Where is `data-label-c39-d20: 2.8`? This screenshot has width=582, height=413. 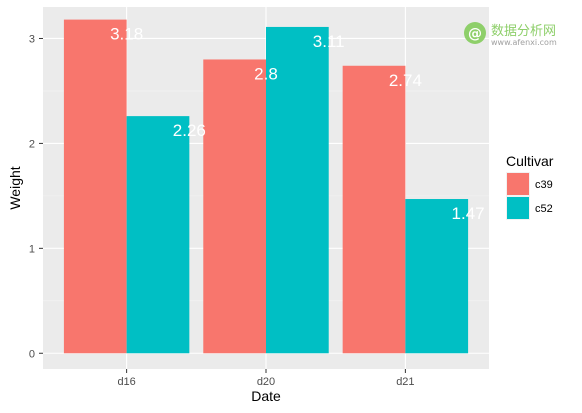 data-label-c39-d20: 2.8 is located at coordinates (266, 73).